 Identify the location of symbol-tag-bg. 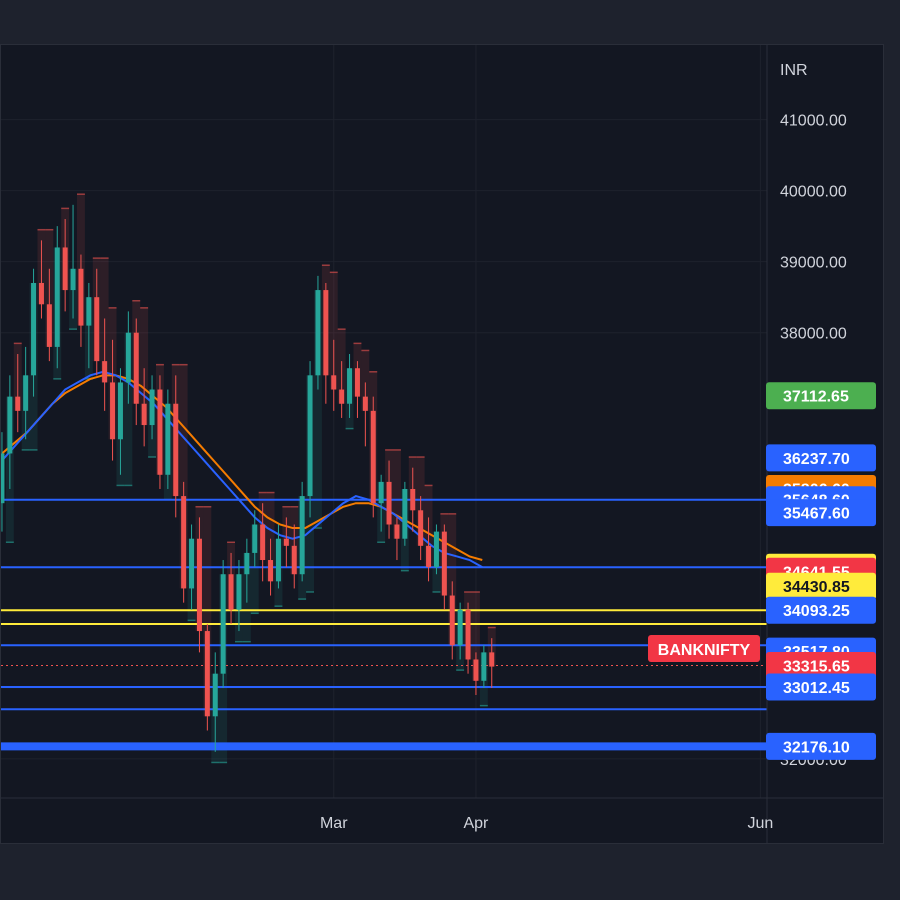
(704, 648).